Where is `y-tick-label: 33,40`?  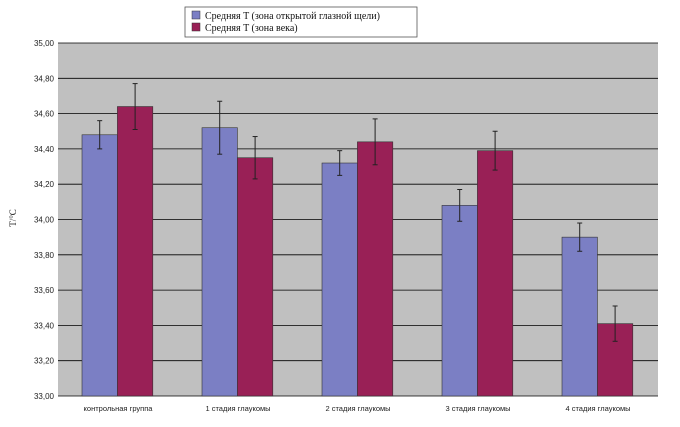
y-tick-label: 33,40 is located at coordinates (44, 325).